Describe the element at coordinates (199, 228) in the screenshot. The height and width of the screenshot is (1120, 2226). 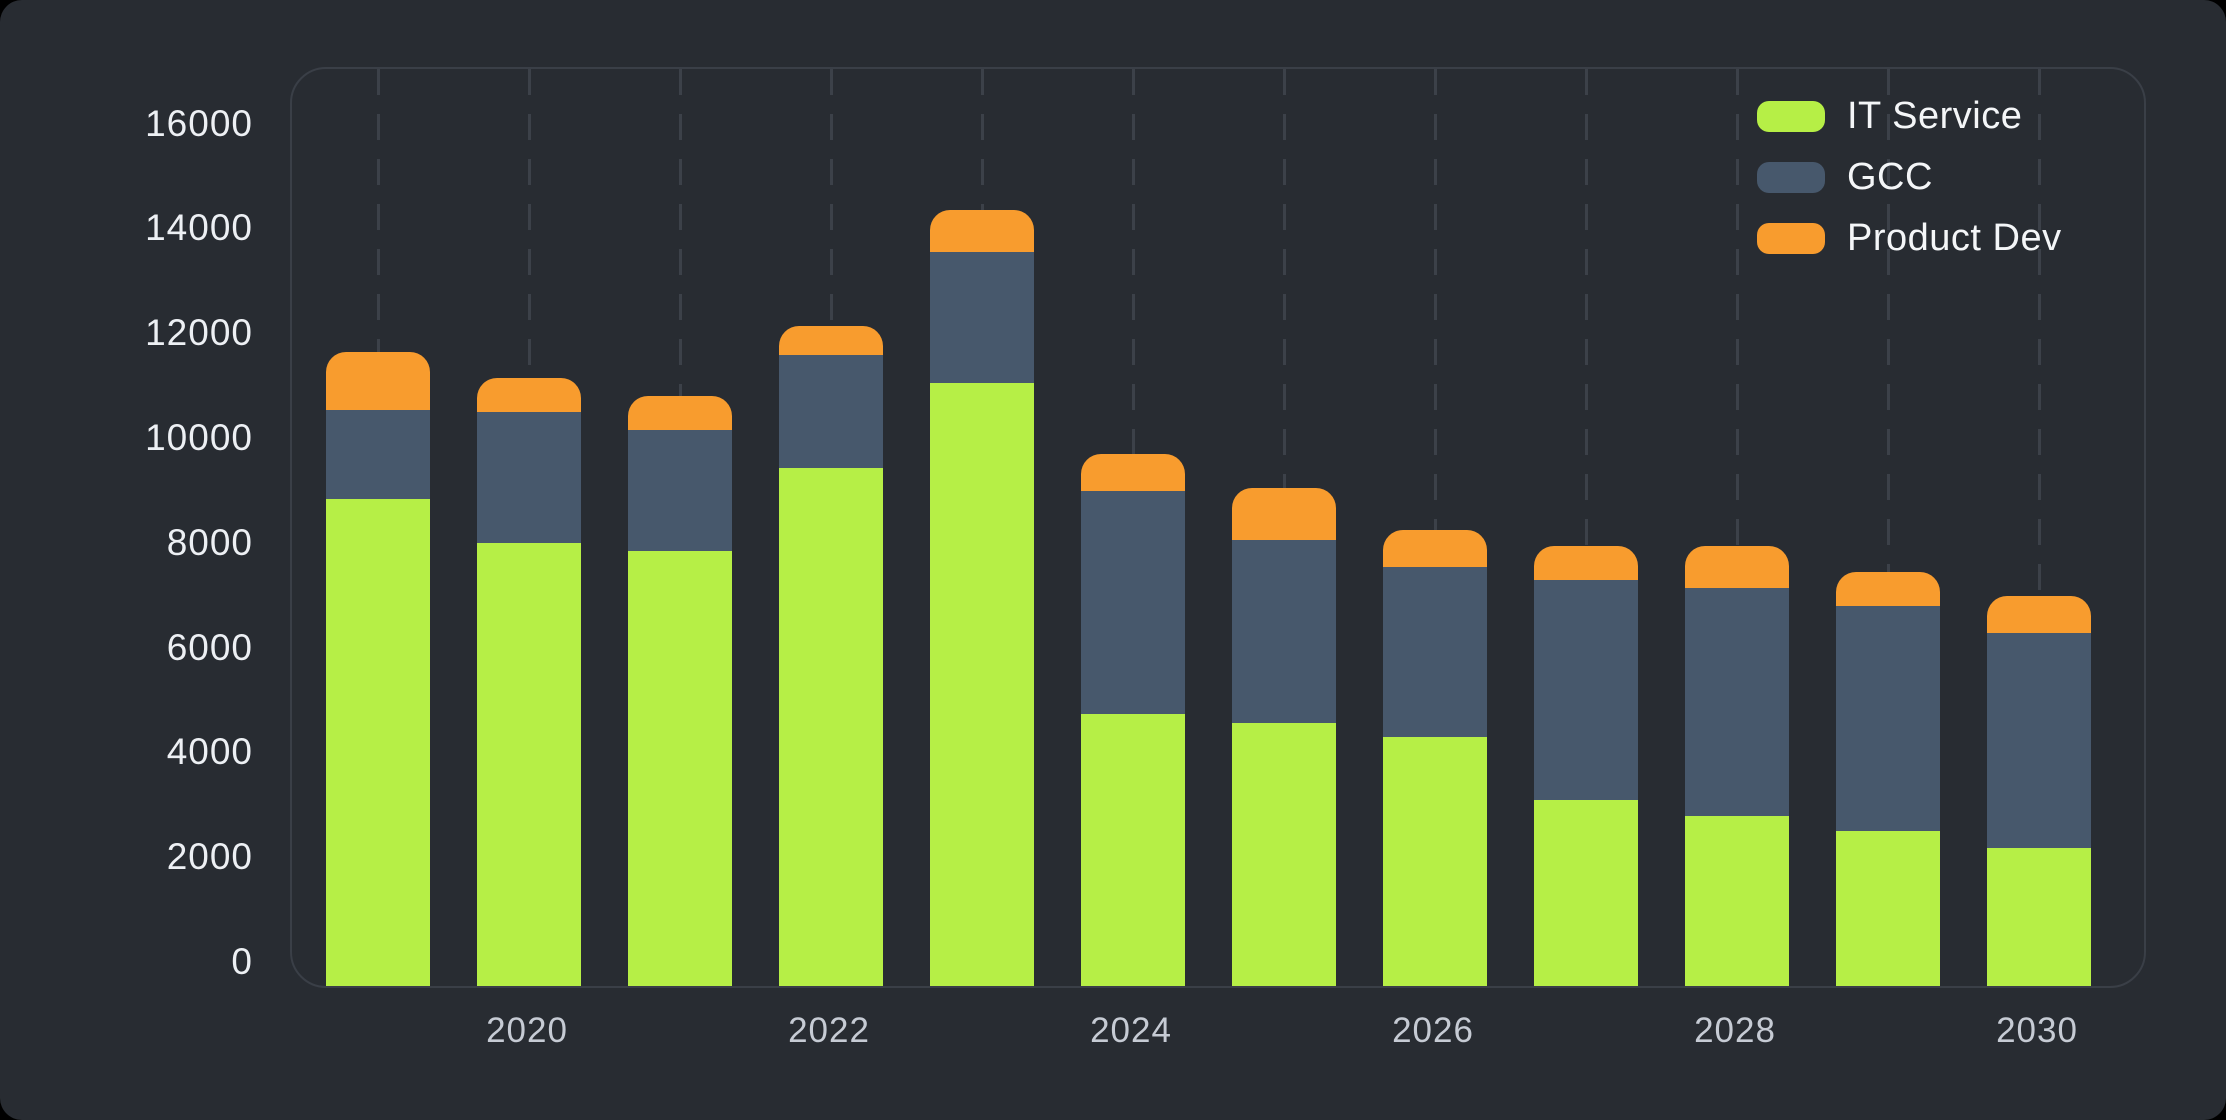
I see `y-tick-label-14000: 14000` at that location.